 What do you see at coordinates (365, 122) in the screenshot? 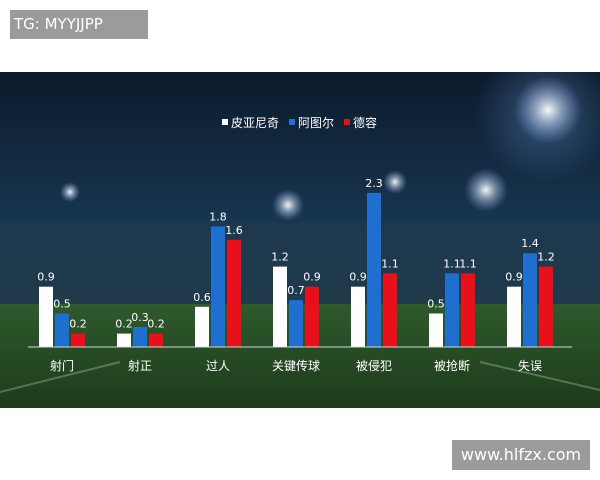
I see `legend-label: 德容` at bounding box center [365, 122].